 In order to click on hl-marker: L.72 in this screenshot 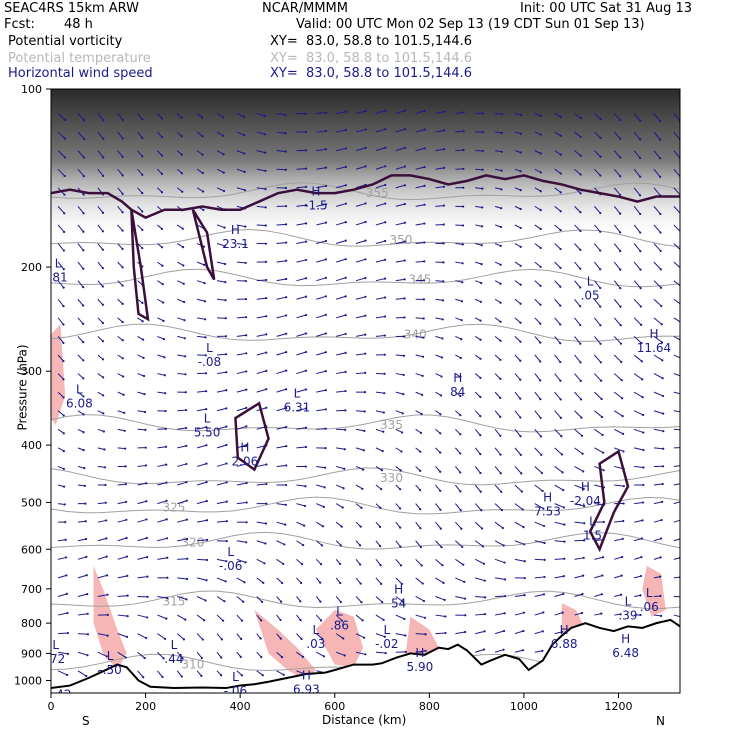, I will do `click(58, 652)`.